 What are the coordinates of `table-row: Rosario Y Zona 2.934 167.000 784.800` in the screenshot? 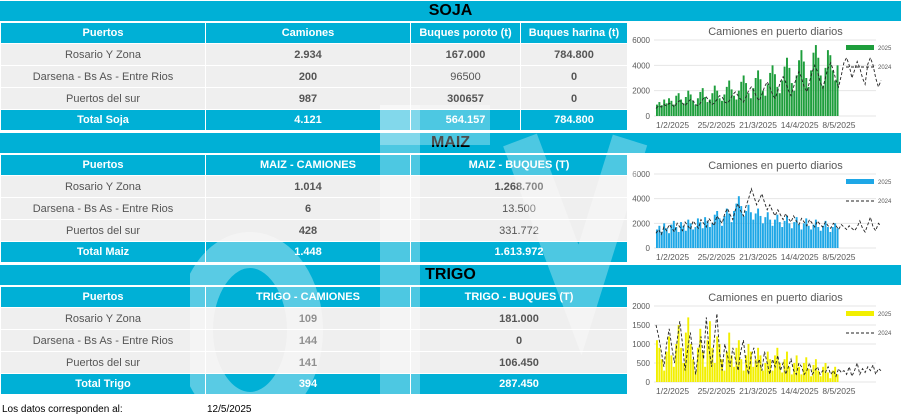 It's located at (314, 54).